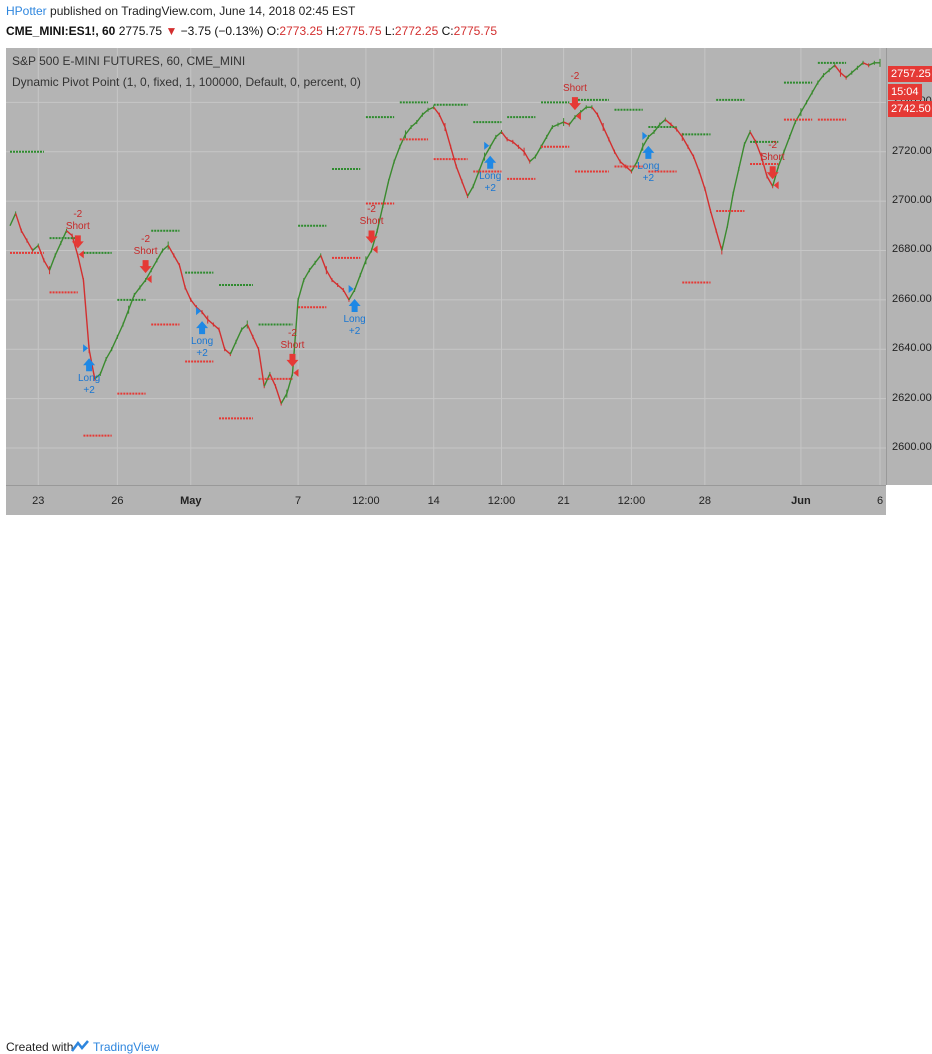 Image resolution: width=932 pixels, height=1054 pixels. I want to click on created-with-text: Created with, so click(40, 1047).